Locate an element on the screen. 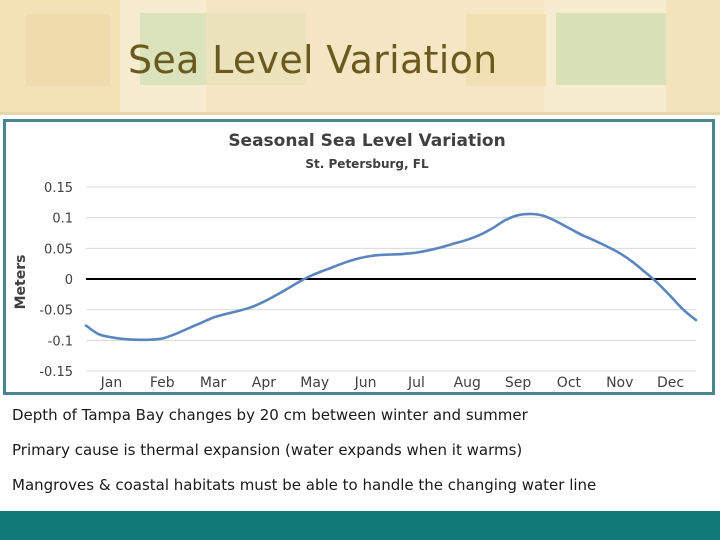 The image size is (720, 540). x-tick-label: May is located at coordinates (314, 383).